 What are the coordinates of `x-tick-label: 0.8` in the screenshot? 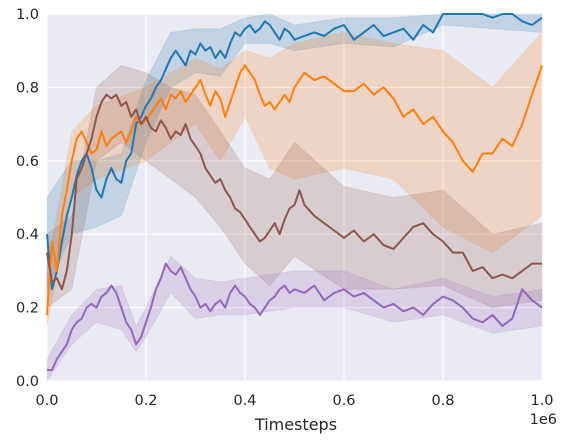 It's located at (442, 401).